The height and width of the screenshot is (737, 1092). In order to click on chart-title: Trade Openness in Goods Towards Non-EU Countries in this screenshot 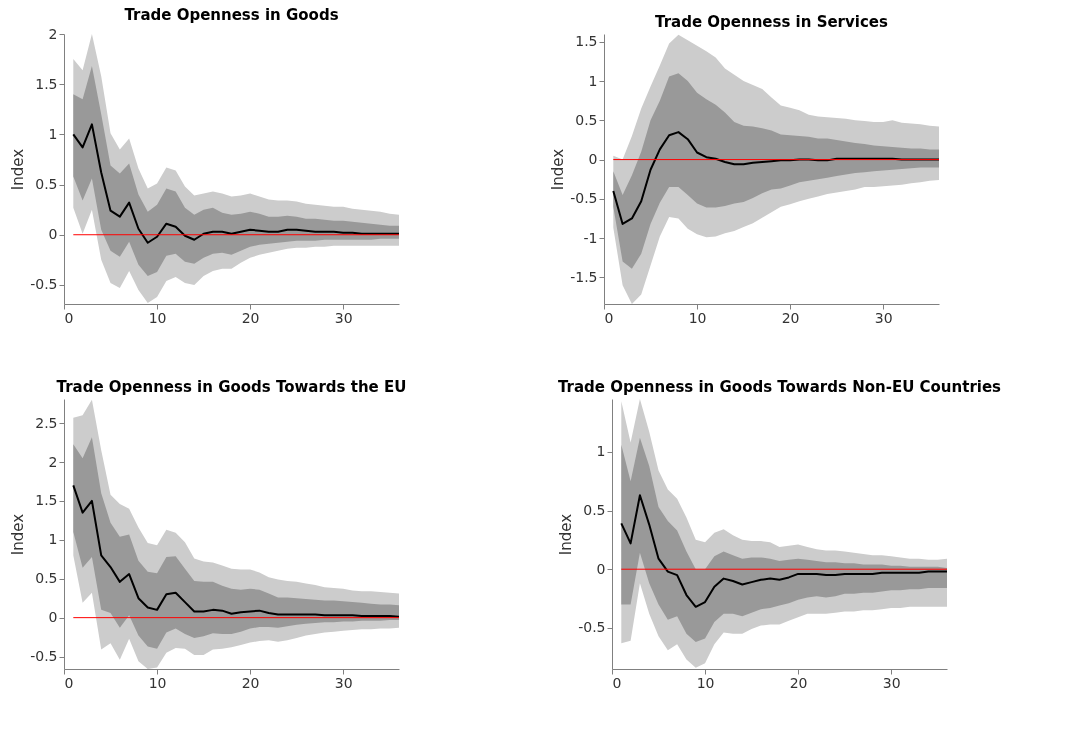, I will do `click(779, 387)`.